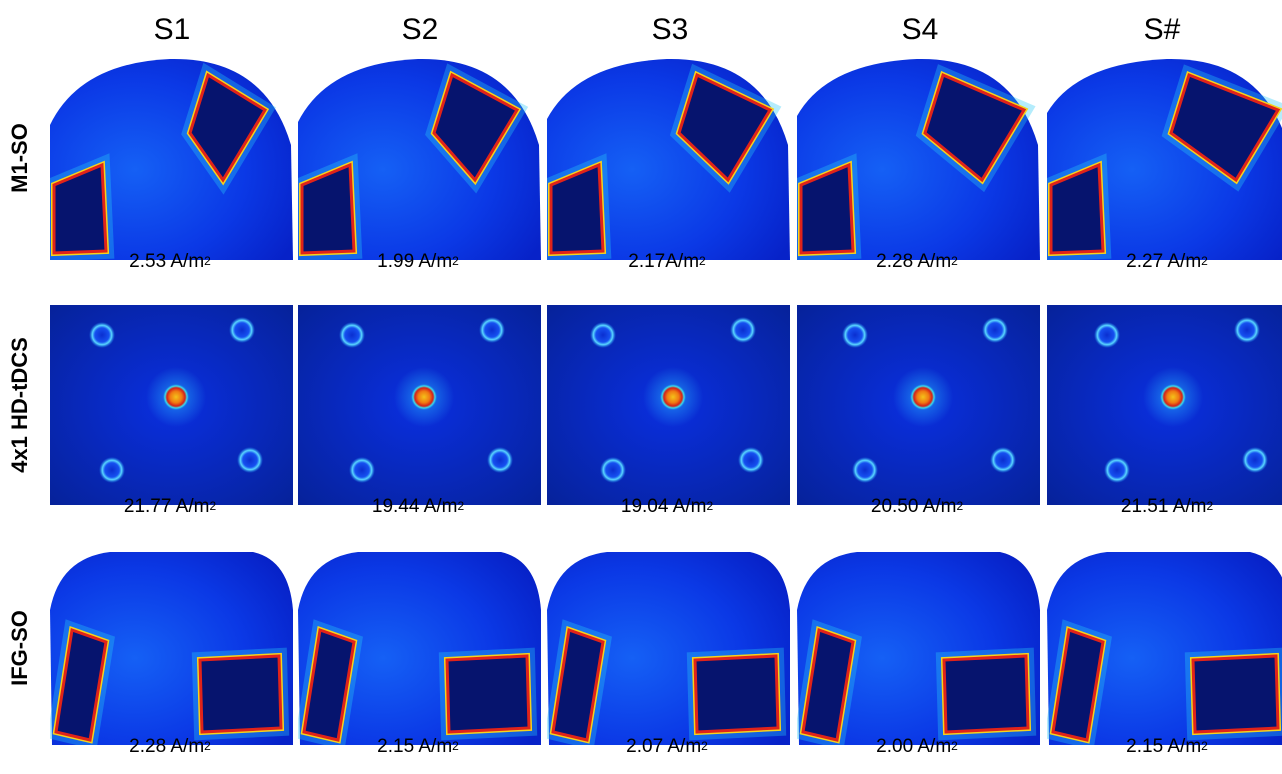  I want to click on map-panel-row1-col2, so click(419, 157).